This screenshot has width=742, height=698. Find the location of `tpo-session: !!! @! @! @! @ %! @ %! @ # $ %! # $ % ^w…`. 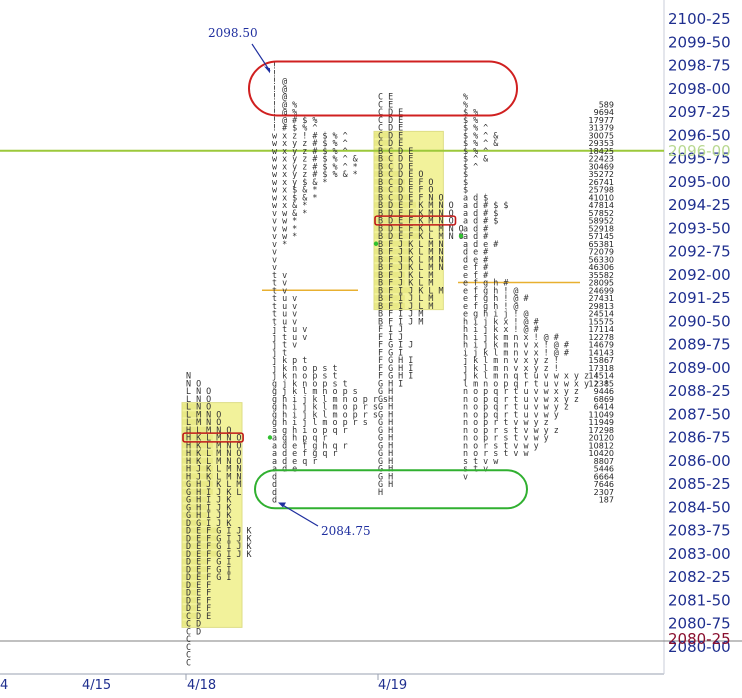

tpo-session: !!! @! @! @! @ %! @ %! @ # $ %! # $ % ^w… is located at coordinates (330, 283).